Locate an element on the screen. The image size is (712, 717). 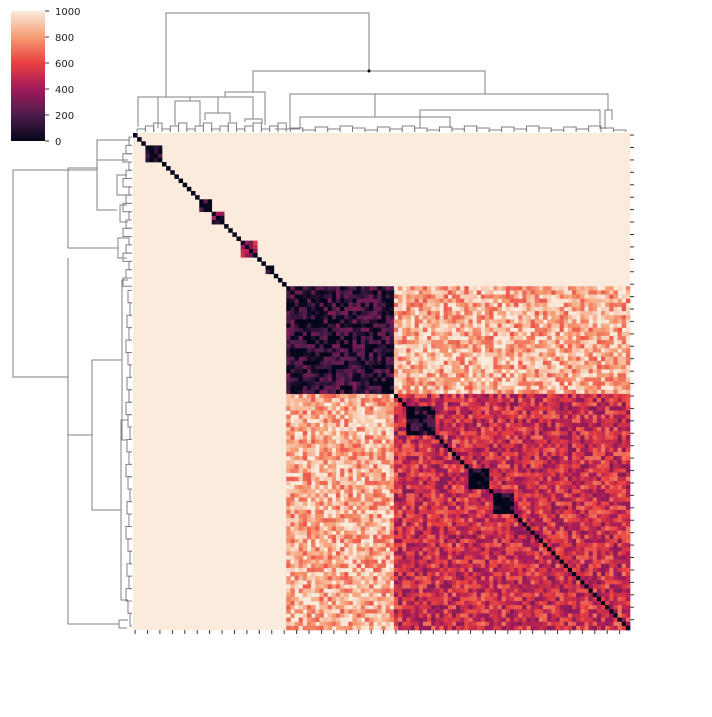
dendrogram-link is located at coordinates (483, 130).